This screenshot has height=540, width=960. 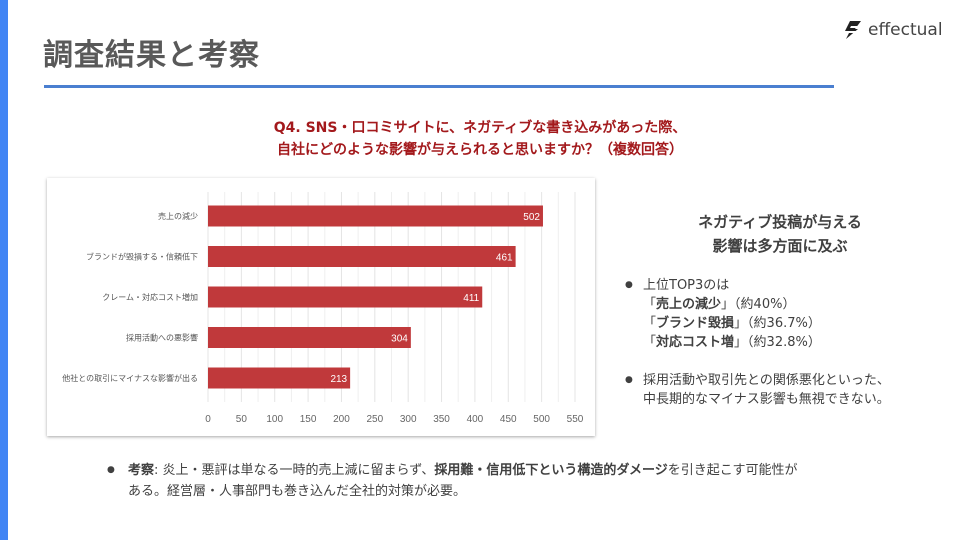 What do you see at coordinates (178, 216) in the screenshot?
I see `category-label: 売上の減少` at bounding box center [178, 216].